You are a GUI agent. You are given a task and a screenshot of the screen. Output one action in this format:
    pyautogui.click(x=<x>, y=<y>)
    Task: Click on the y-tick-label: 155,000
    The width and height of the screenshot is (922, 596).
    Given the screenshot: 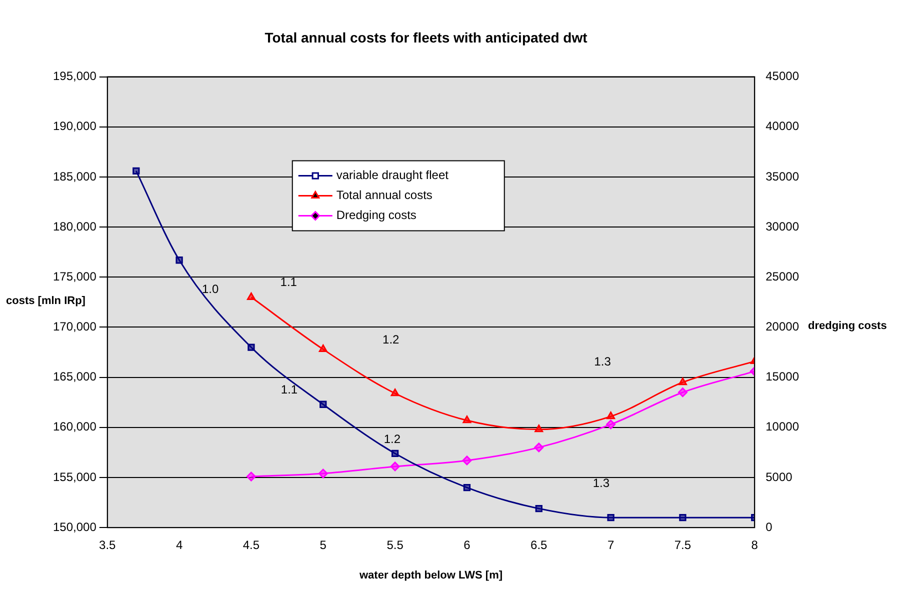 What is the action you would take?
    pyautogui.click(x=74, y=477)
    